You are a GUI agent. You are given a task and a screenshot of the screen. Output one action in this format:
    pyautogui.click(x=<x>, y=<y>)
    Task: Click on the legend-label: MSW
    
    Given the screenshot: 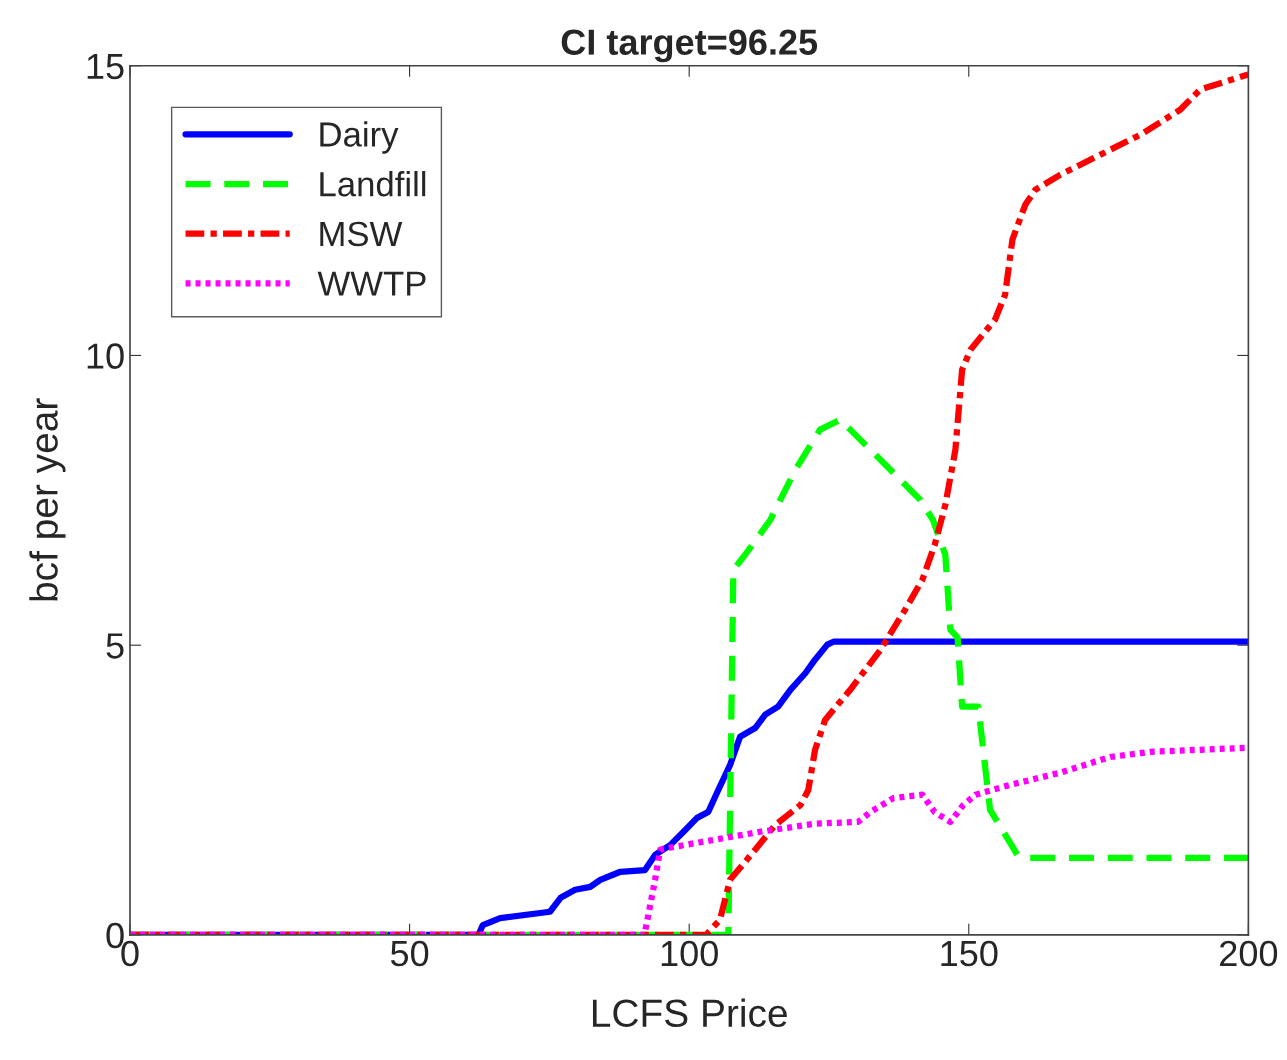 What is the action you would take?
    pyautogui.click(x=361, y=234)
    